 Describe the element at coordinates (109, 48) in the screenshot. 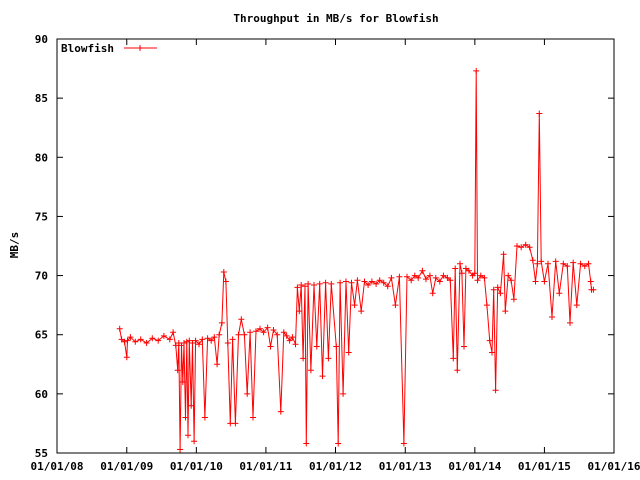

I see `legend: Blowfish` at that location.